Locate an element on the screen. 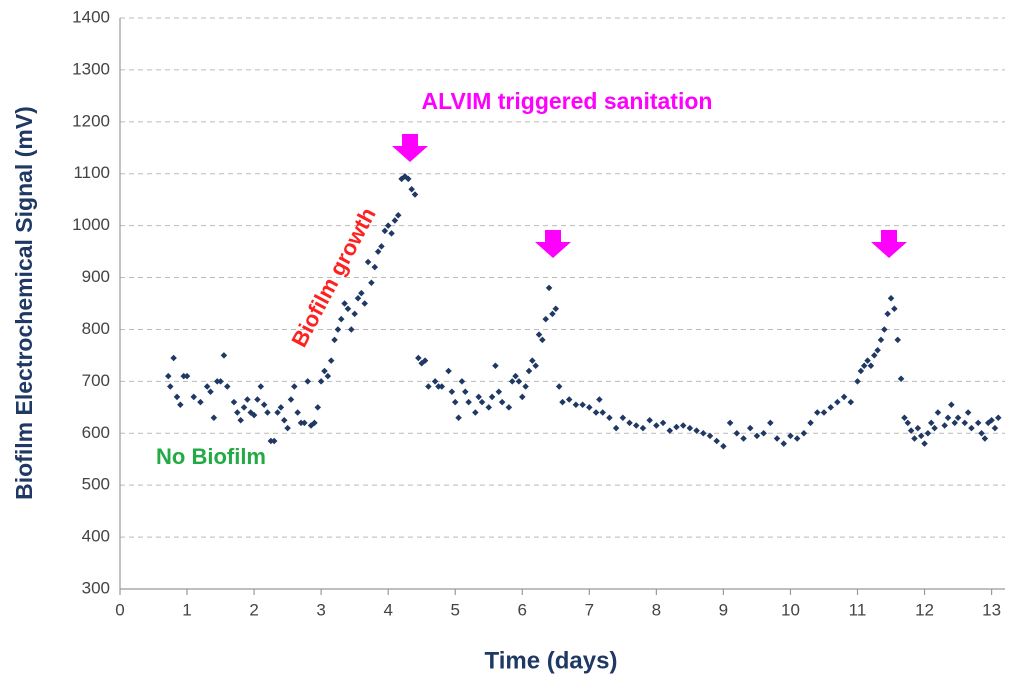 This screenshot has width=1021, height=685. arrows is located at coordinates (649, 196).